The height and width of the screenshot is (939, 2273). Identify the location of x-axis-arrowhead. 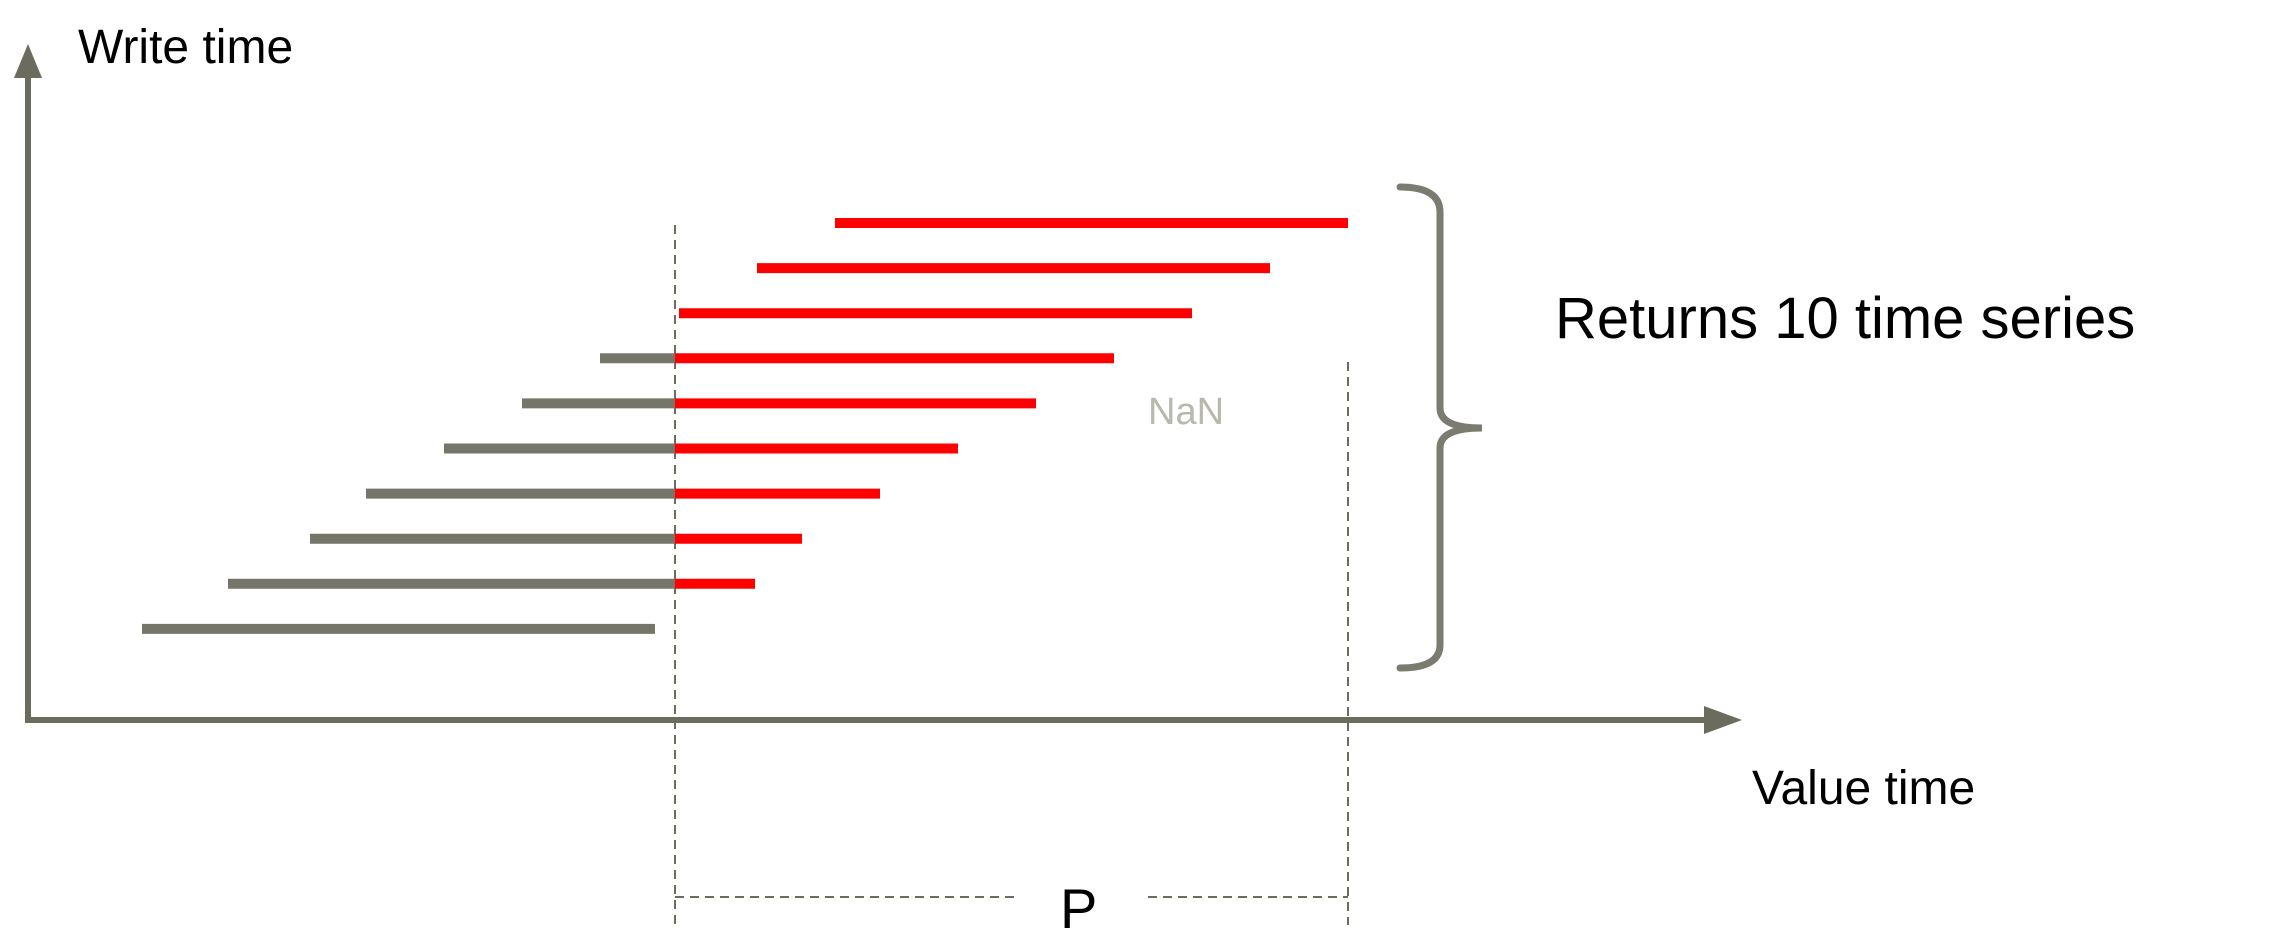
(1723, 720).